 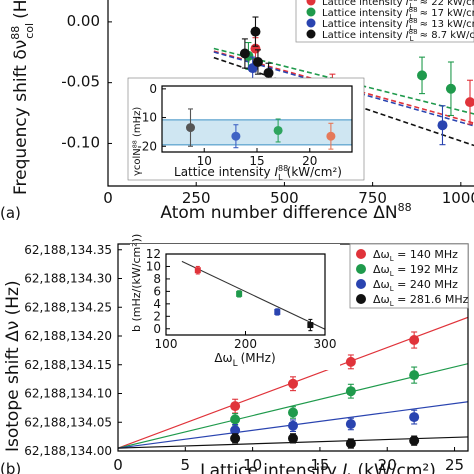 I want to click on legend-label: ΔωL = 281.6 MHz, so click(x=421, y=300).